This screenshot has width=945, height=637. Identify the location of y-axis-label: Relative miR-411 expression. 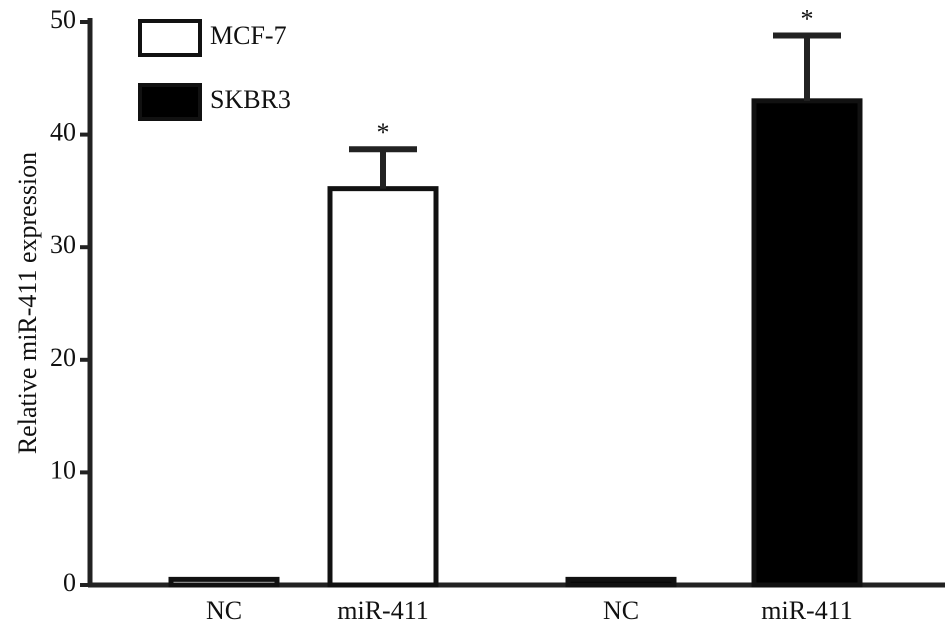
(27, 303).